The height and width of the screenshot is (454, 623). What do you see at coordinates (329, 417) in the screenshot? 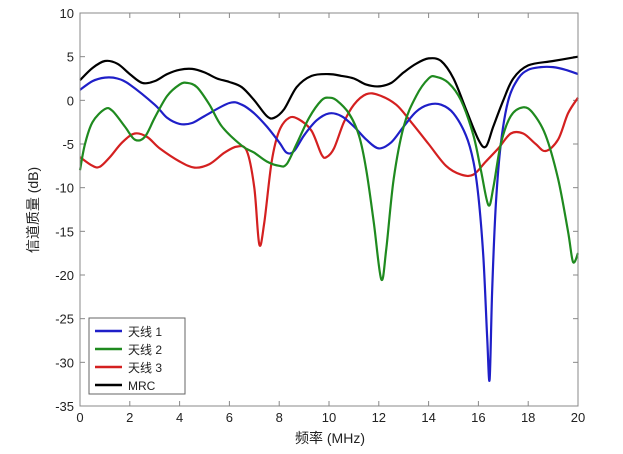
I see `x-tick-label: 10` at bounding box center [329, 417].